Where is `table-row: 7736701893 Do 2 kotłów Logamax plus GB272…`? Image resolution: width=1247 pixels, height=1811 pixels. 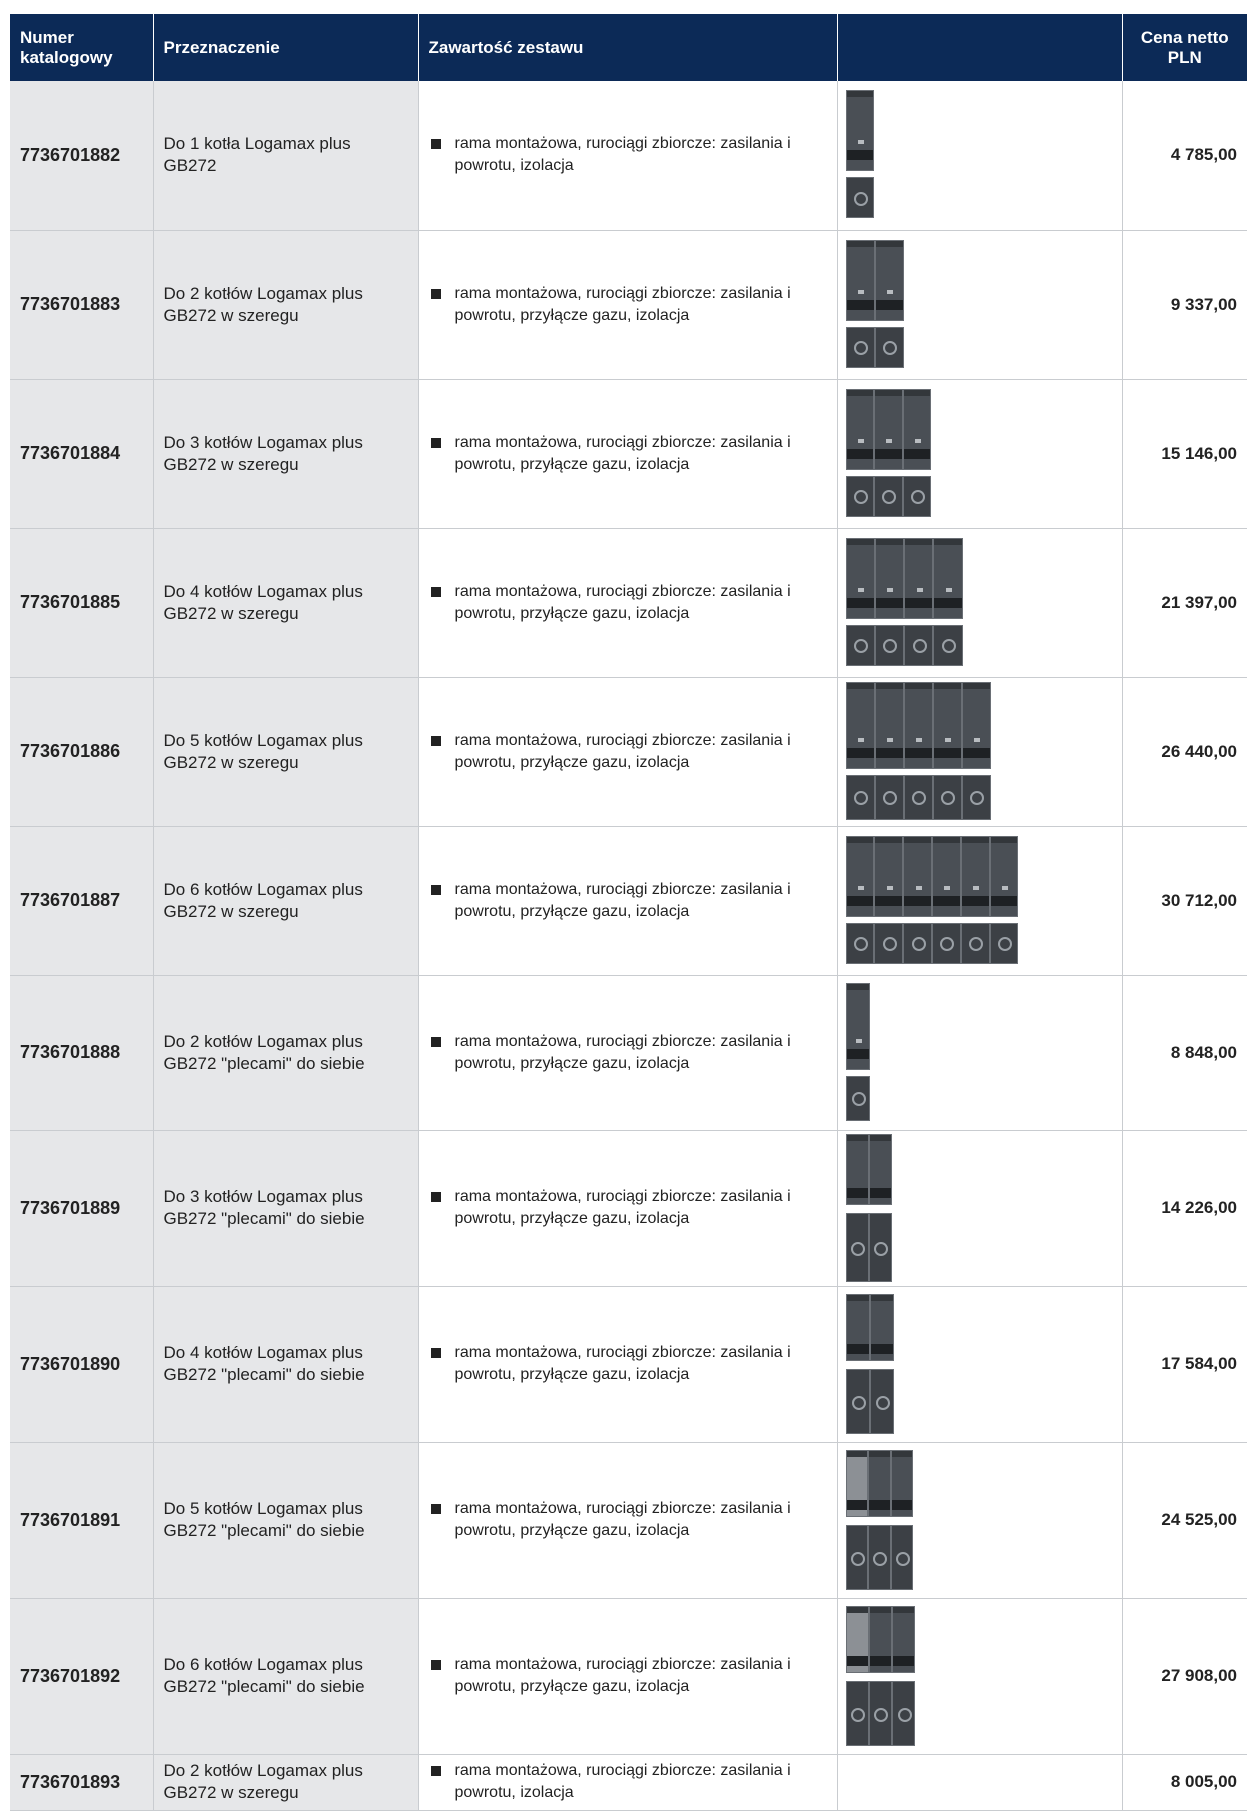
table-row: 7736701893 Do 2 kotłów Logamax plus GB272… is located at coordinates (628, 1782).